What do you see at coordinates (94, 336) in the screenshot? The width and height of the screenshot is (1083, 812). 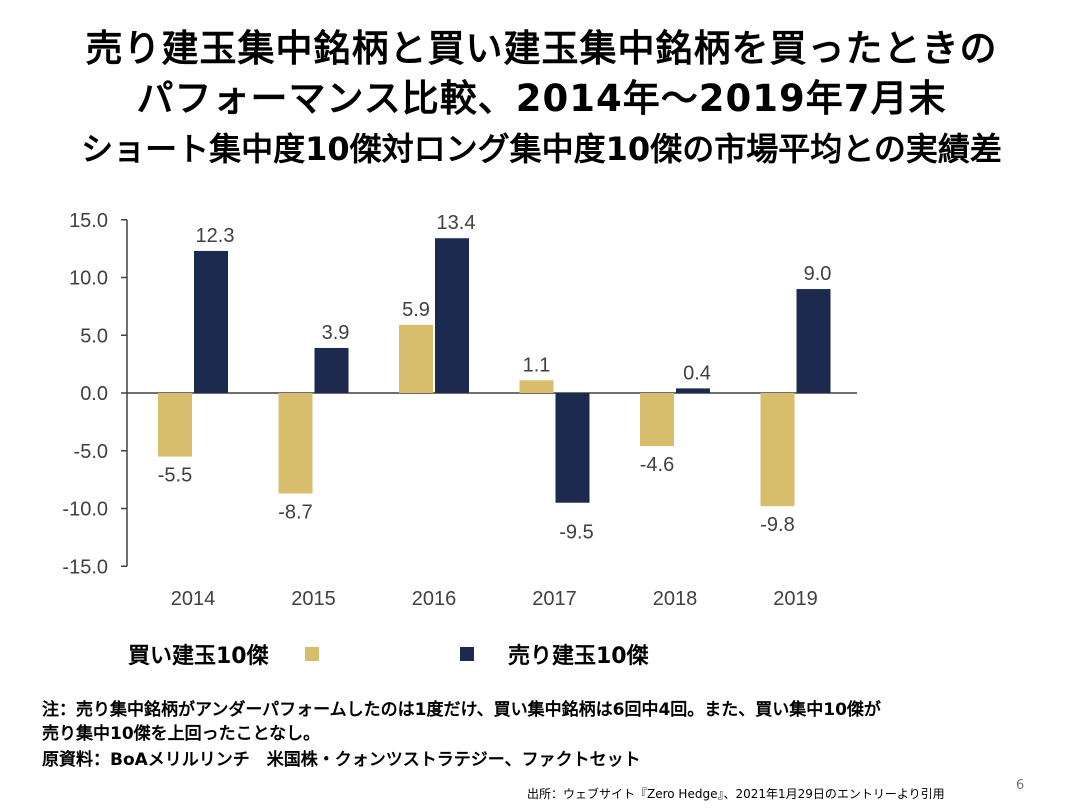 I see `y-tick-label: 5.0` at bounding box center [94, 336].